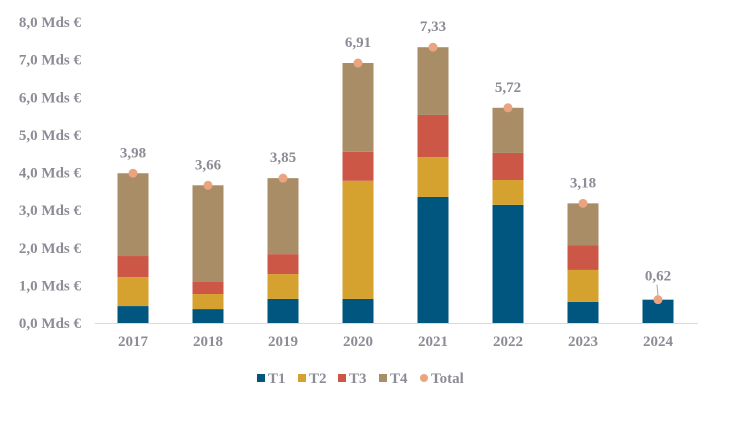 This screenshot has width=738, height=425. Describe the element at coordinates (283, 264) in the screenshot. I see `bar-segment-t3-2019` at that location.